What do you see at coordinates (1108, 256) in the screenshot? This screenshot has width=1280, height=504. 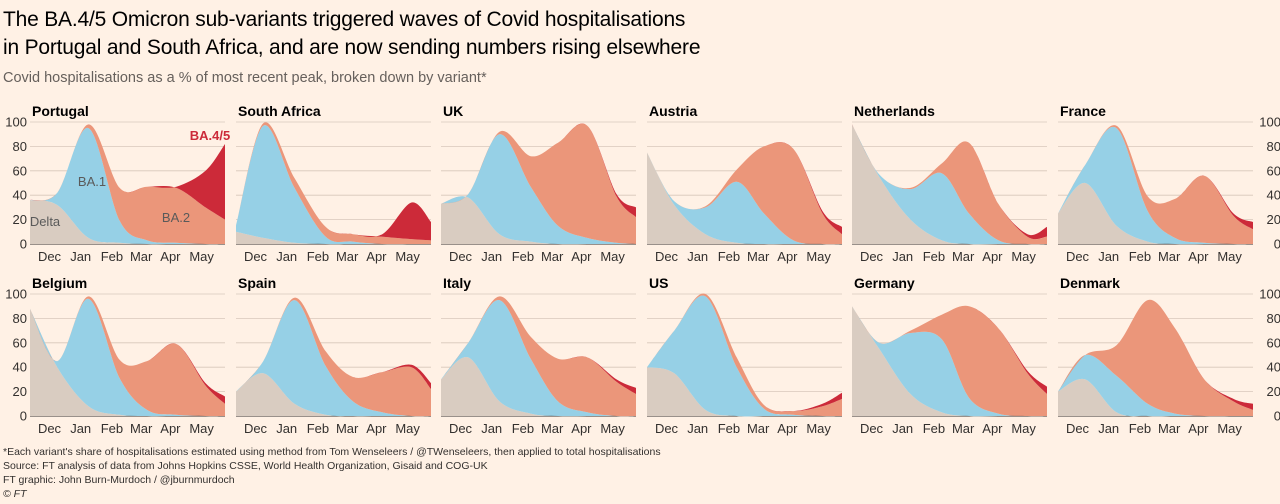 I see `france-xtick-jan: Jan` at bounding box center [1108, 256].